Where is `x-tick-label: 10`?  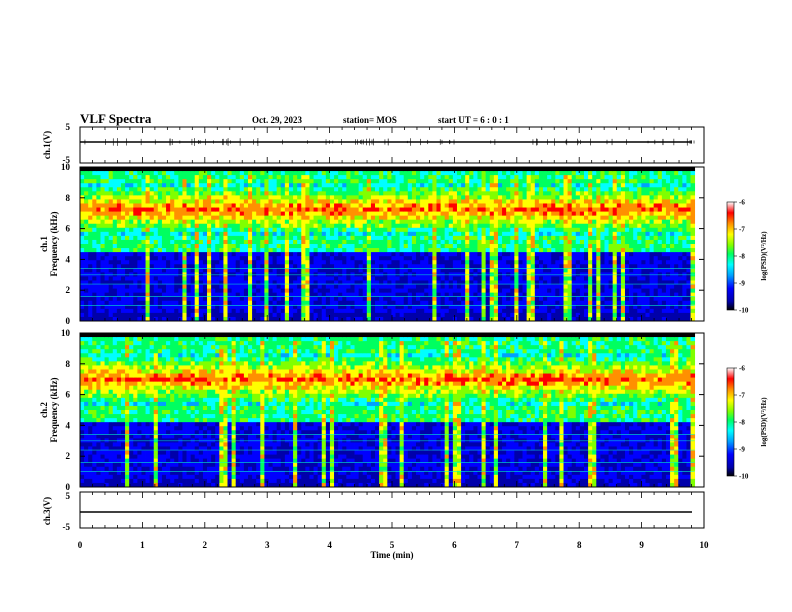
x-tick-label: 10 is located at coordinates (705, 545).